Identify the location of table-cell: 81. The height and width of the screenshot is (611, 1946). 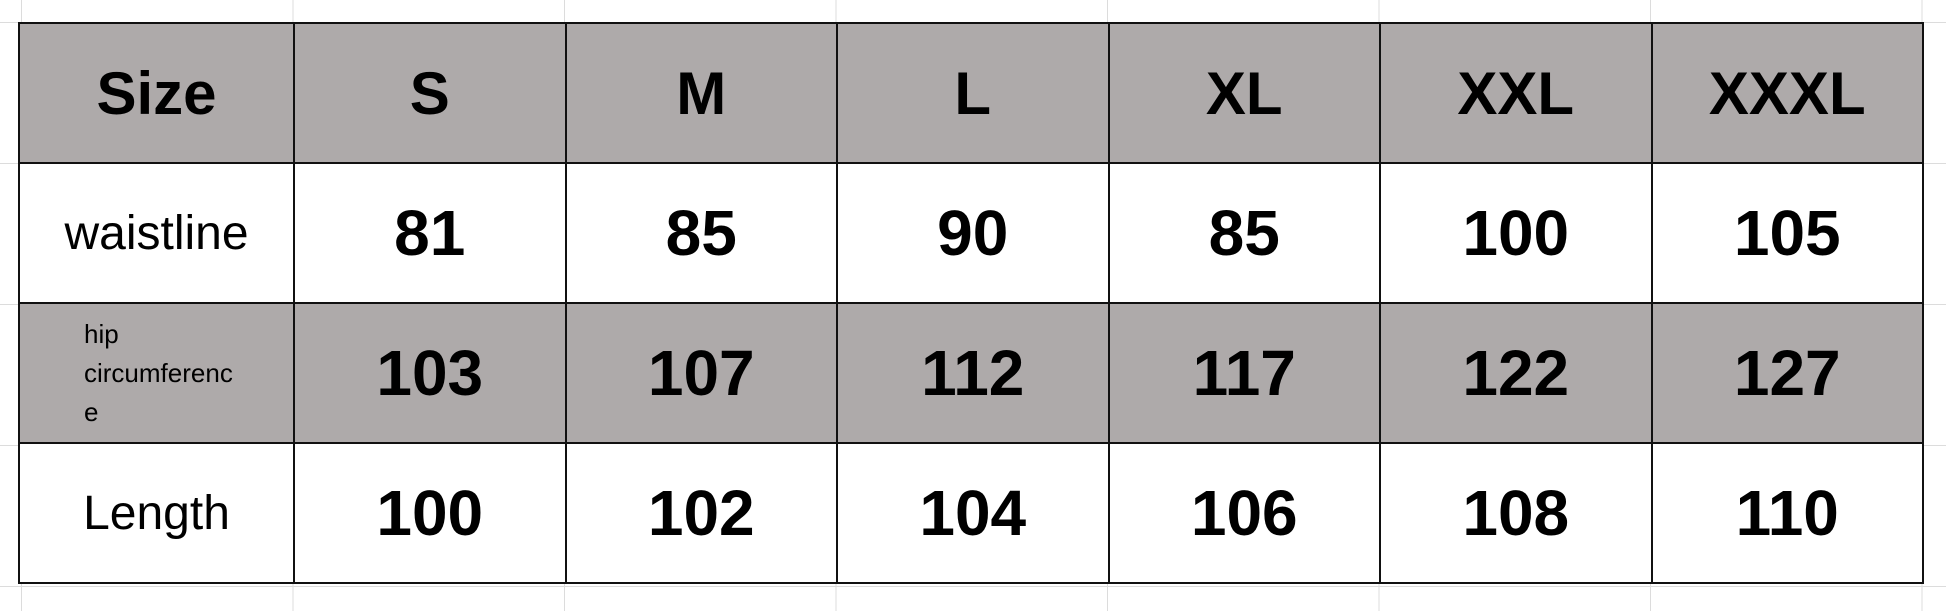
(430, 233).